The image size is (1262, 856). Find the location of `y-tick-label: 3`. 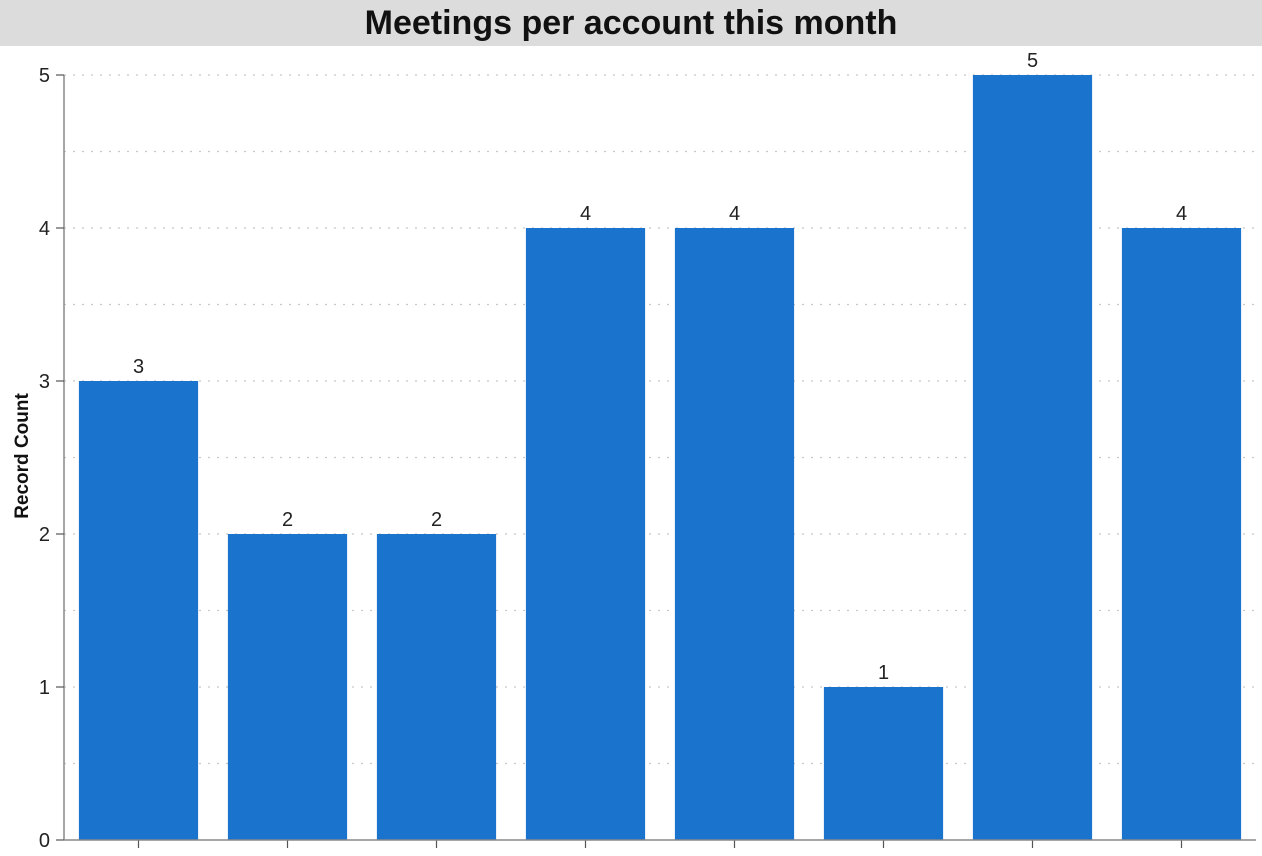

y-tick-label: 3 is located at coordinates (44, 382).